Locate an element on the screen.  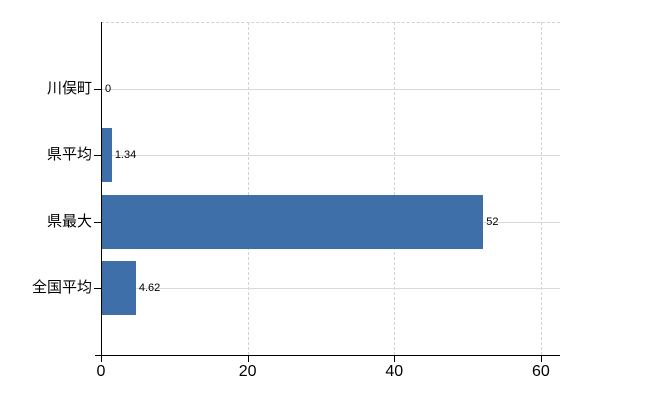
category-label-1: 県平均 is located at coordinates (69, 155).